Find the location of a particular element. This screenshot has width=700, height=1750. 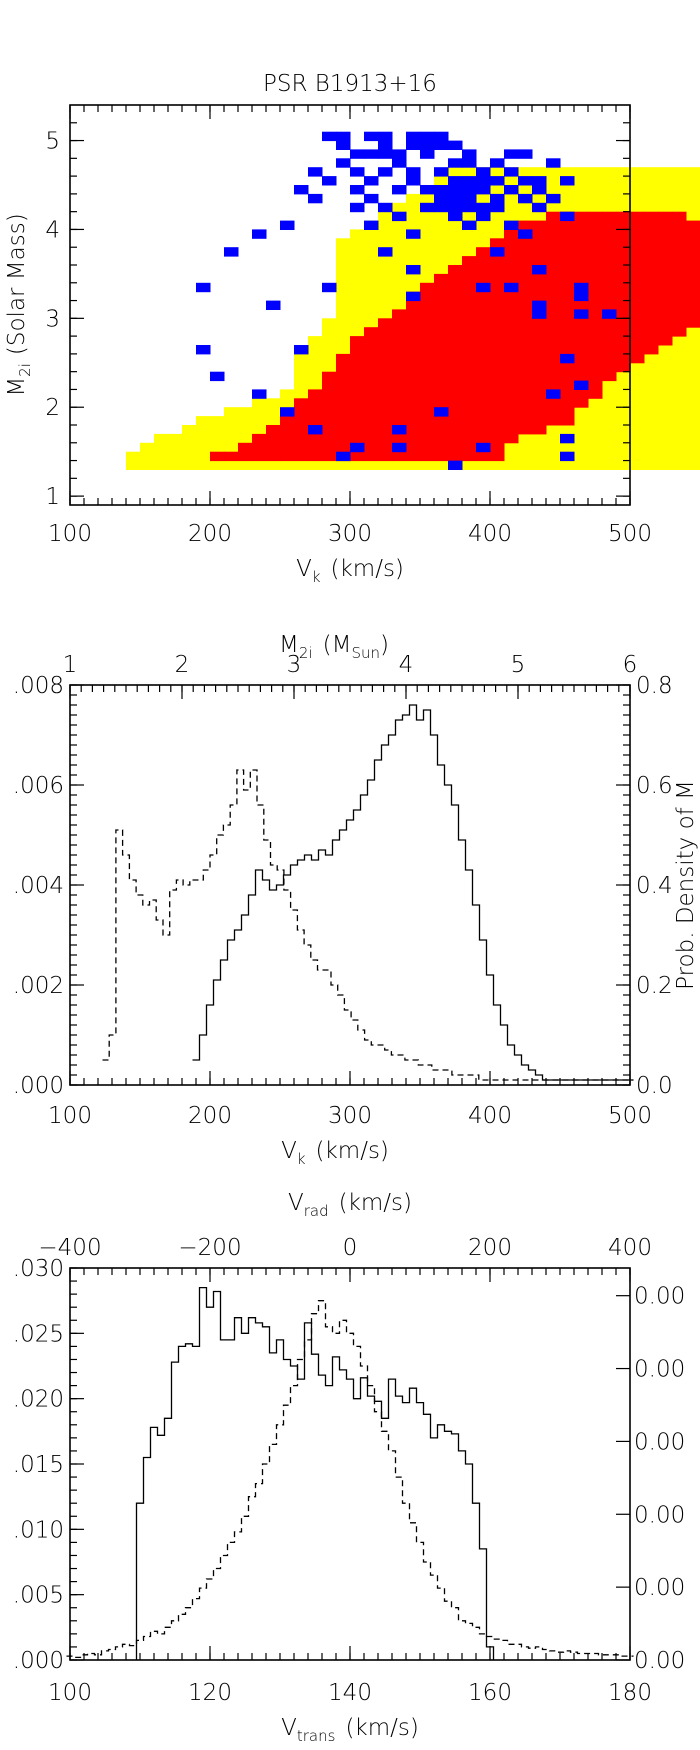

right-y-tick-label: 0.8 is located at coordinates (654, 686).